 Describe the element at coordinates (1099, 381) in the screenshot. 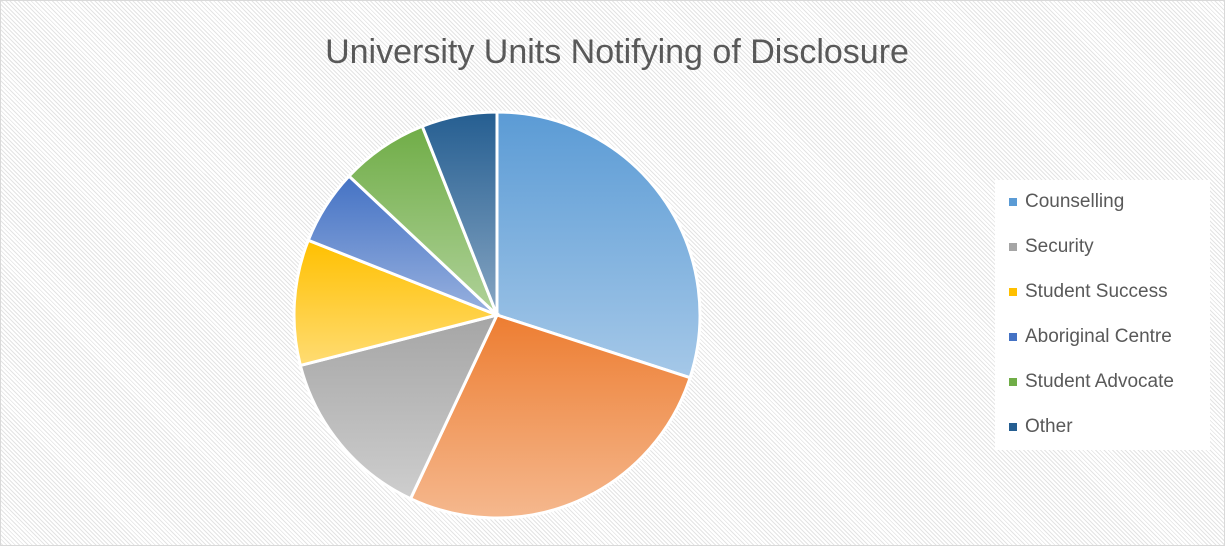

I see `legend-label: Student Advocate` at that location.